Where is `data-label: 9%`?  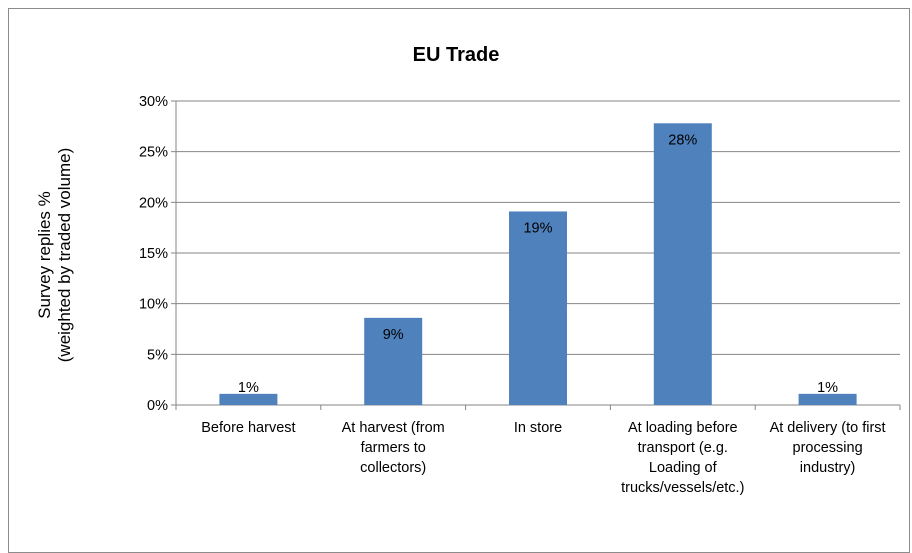
data-label: 9% is located at coordinates (393, 335).